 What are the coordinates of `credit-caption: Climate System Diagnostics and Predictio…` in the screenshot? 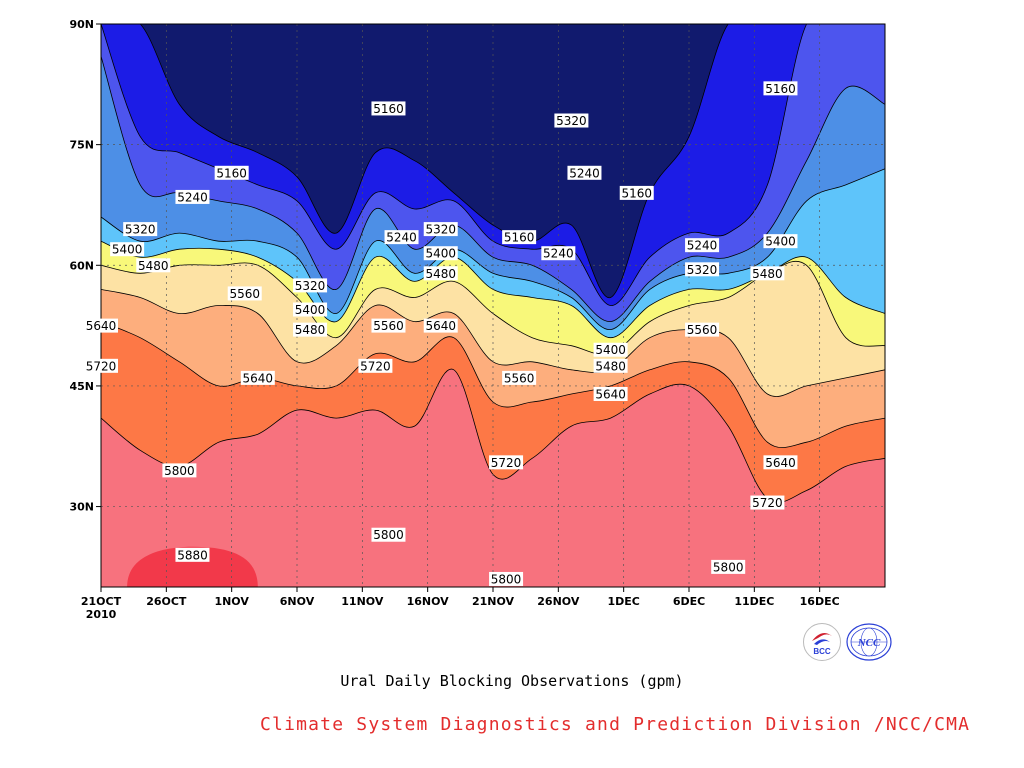 It's located at (615, 724).